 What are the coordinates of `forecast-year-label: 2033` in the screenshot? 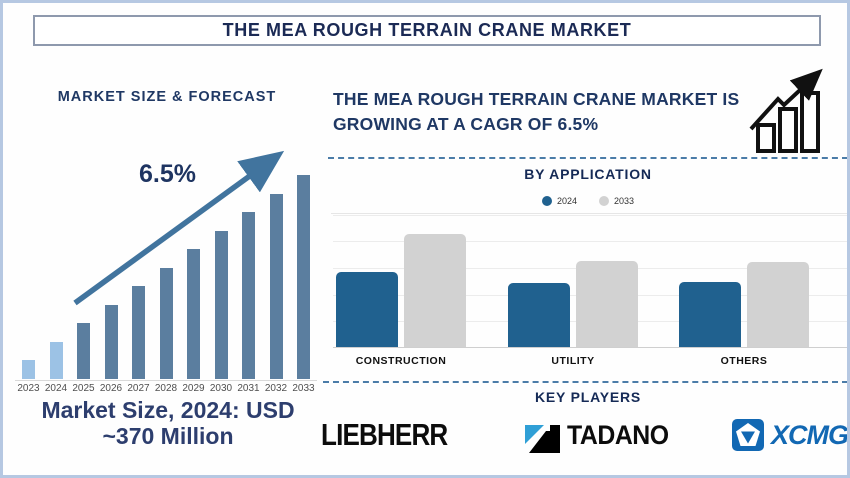 It's located at (303, 388).